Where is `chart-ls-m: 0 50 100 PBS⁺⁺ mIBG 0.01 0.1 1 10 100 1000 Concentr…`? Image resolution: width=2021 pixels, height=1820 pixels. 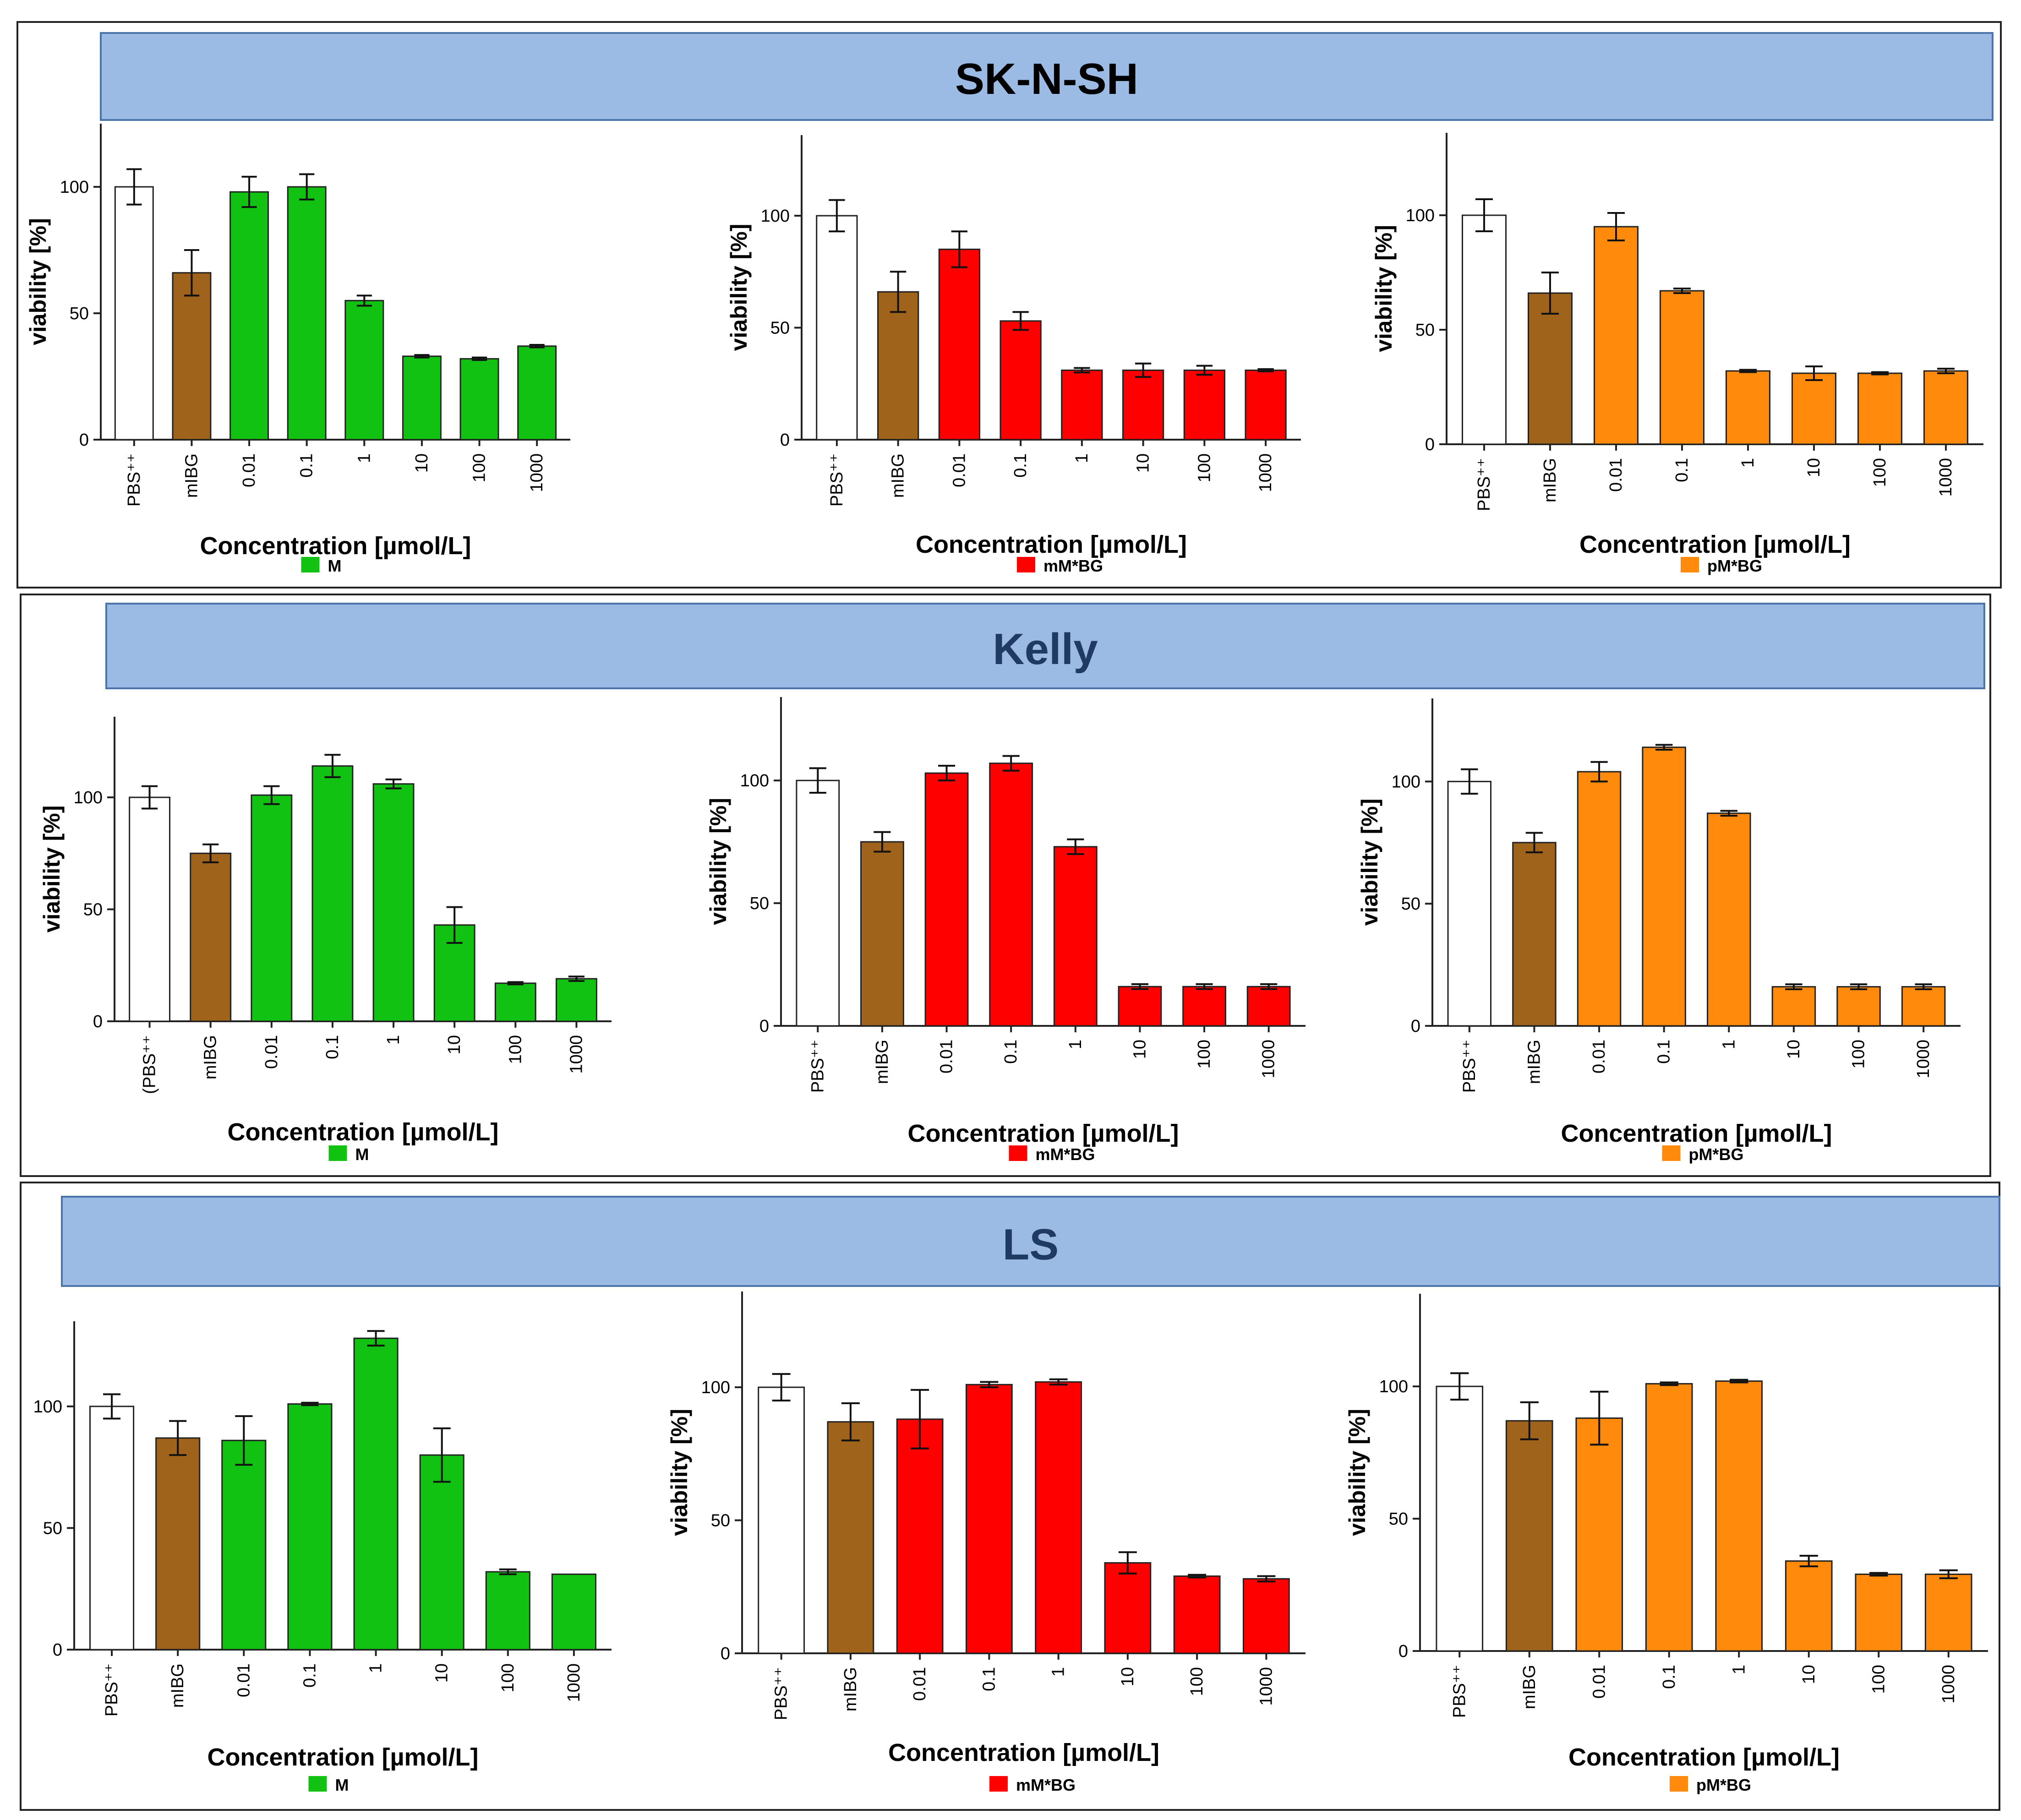 chart-ls-m: 0 50 100 PBS⁺⁺ mIBG 0.01 0.1 1 10 100 1000 Concentr… is located at coordinates (322, 1557).